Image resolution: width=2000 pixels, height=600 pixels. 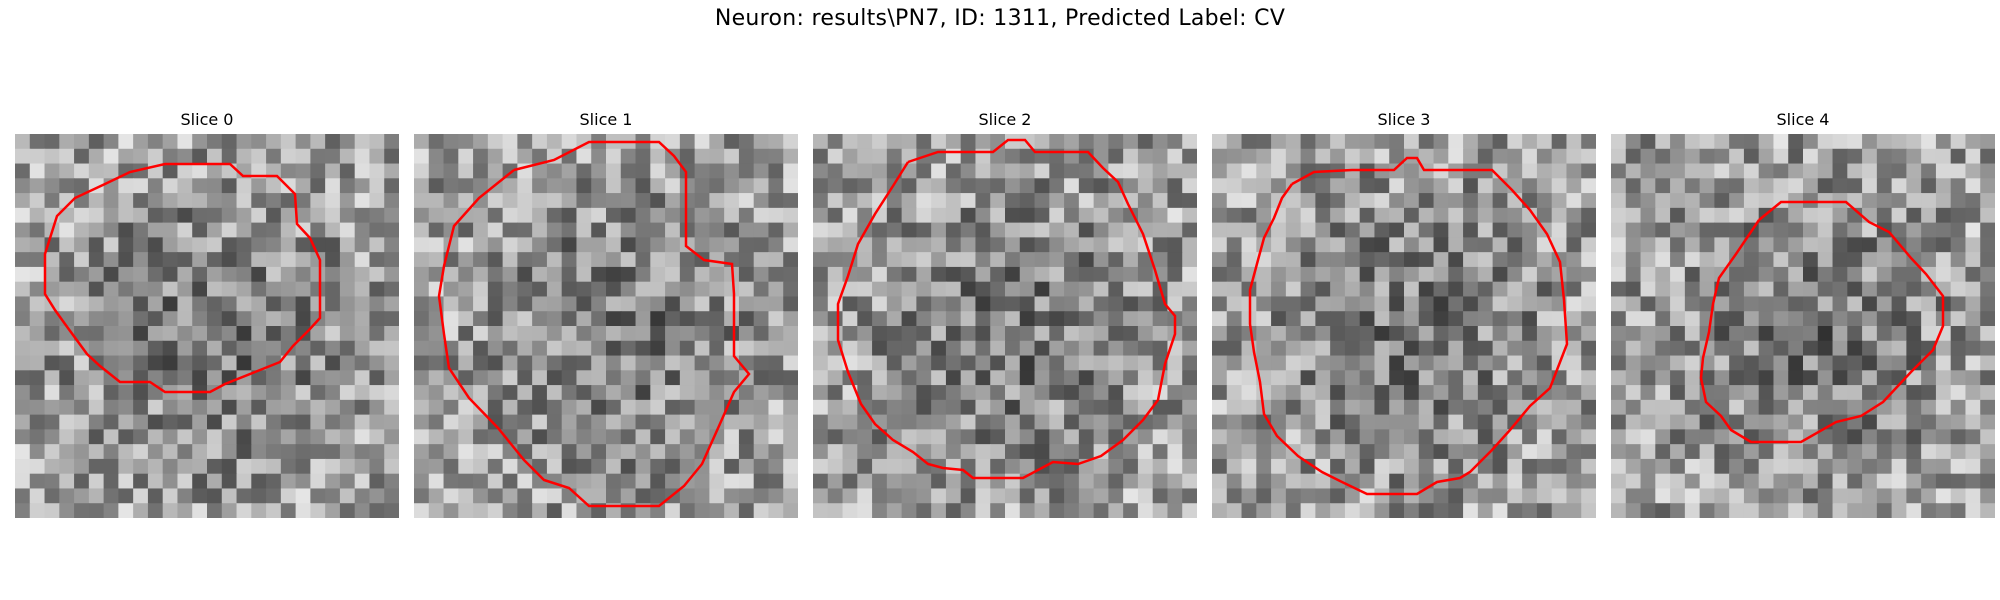 What do you see at coordinates (606, 119) in the screenshot?
I see `slice-title-1: Slice 1` at bounding box center [606, 119].